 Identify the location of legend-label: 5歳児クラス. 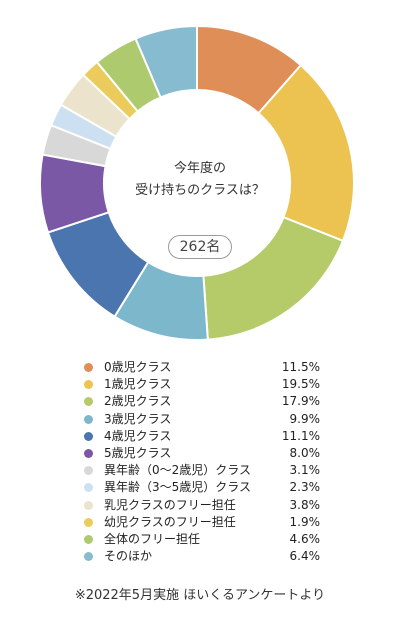
(138, 452).